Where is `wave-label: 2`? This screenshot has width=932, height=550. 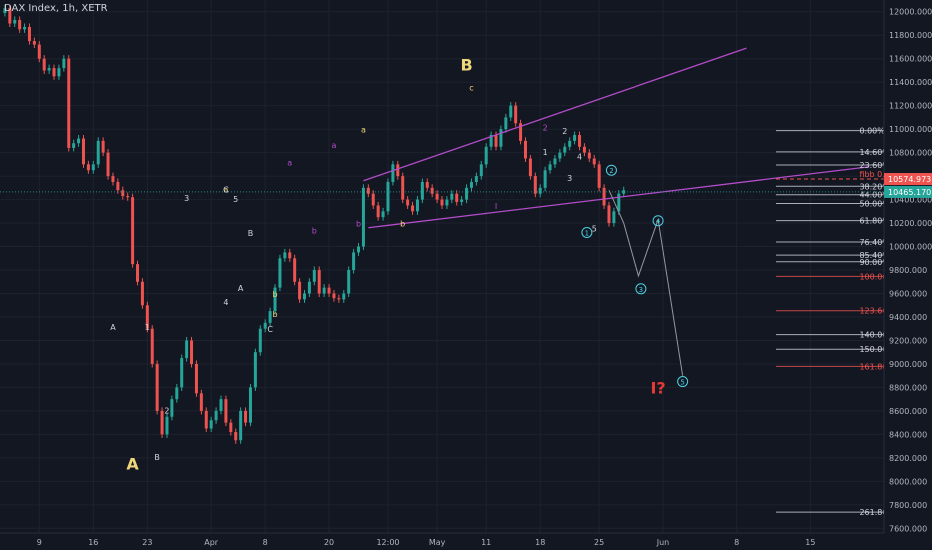 wave-label: 2 is located at coordinates (545, 127).